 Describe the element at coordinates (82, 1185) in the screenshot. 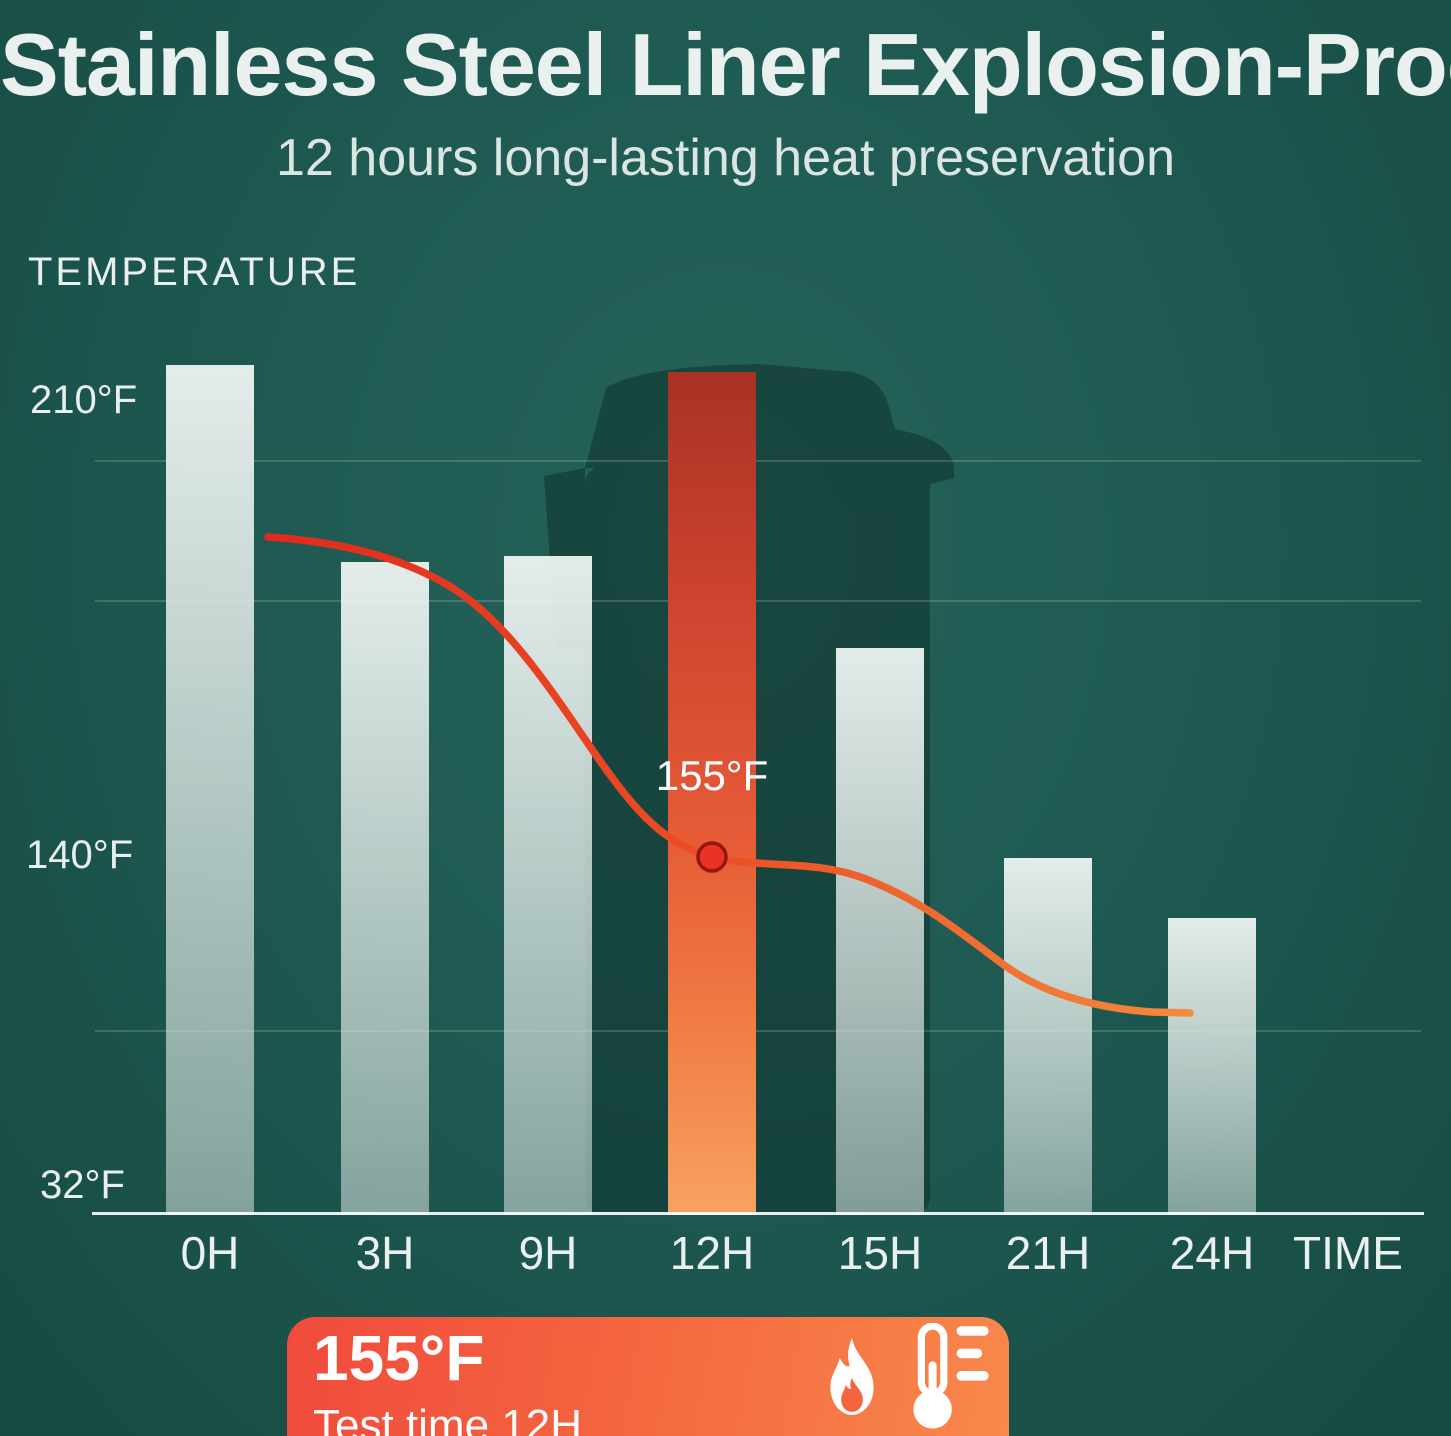

I see `y-tick-32: 32°F` at that location.